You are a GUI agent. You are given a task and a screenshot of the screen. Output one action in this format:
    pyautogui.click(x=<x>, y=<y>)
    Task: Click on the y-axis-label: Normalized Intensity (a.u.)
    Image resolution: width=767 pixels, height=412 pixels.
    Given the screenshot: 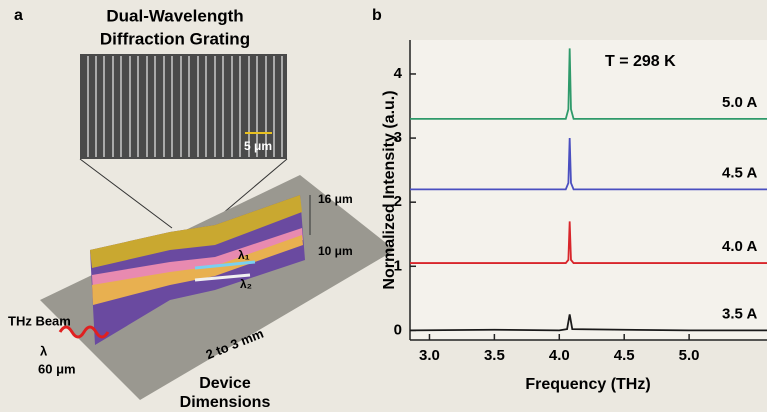 What is the action you would take?
    pyautogui.click(x=389, y=189)
    